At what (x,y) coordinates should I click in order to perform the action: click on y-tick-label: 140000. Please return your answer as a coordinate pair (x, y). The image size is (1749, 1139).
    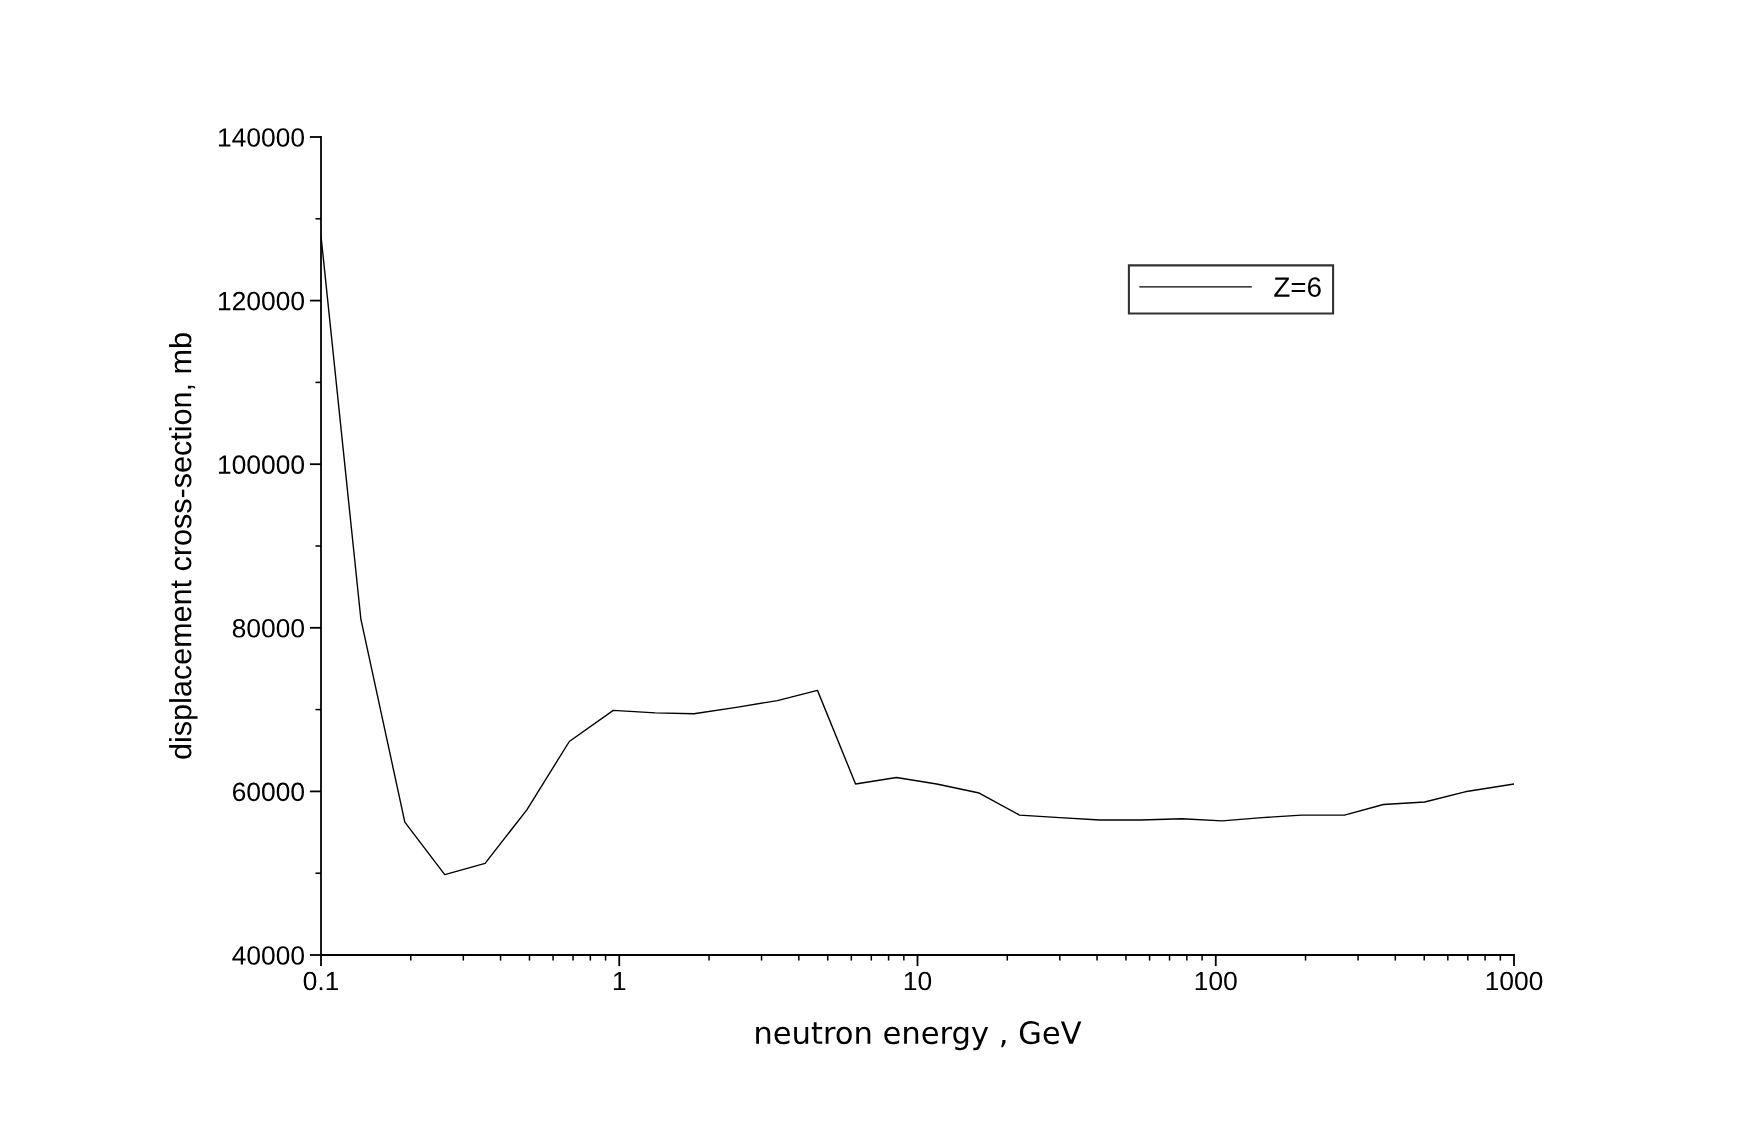
    Looking at the image, I should click on (261, 137).